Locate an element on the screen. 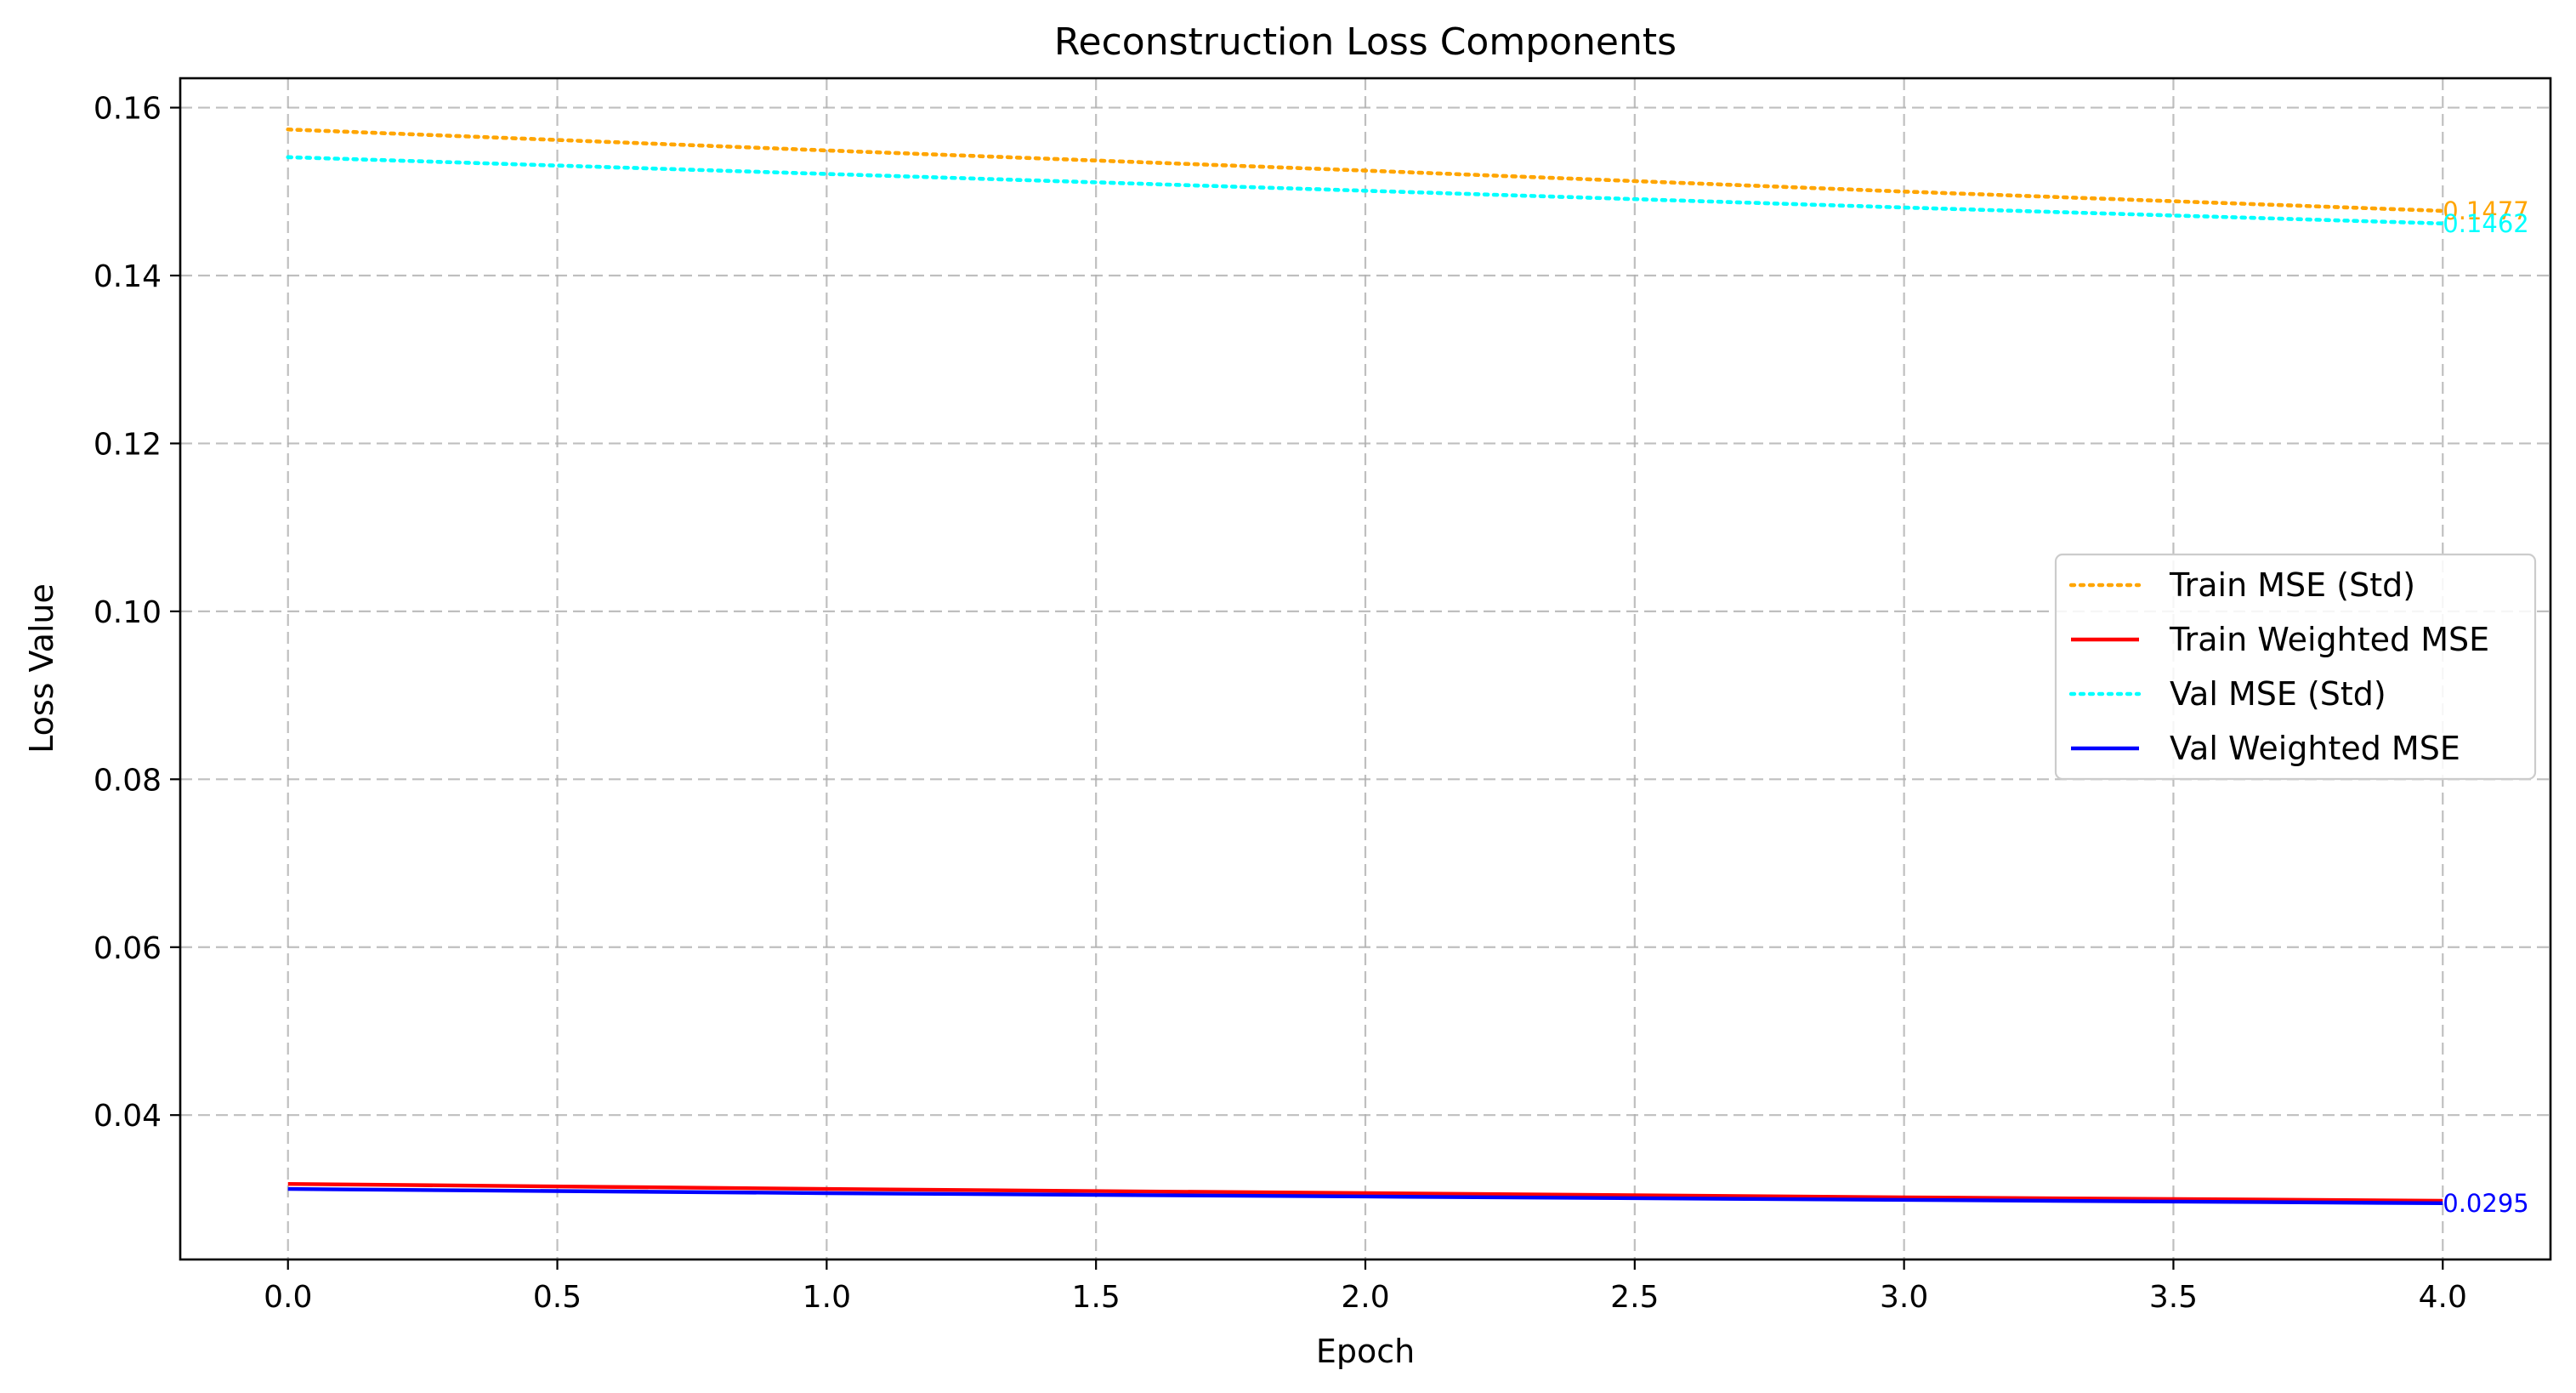 The image size is (2576, 1393). y-tick-label: 0.04 is located at coordinates (128, 1116).